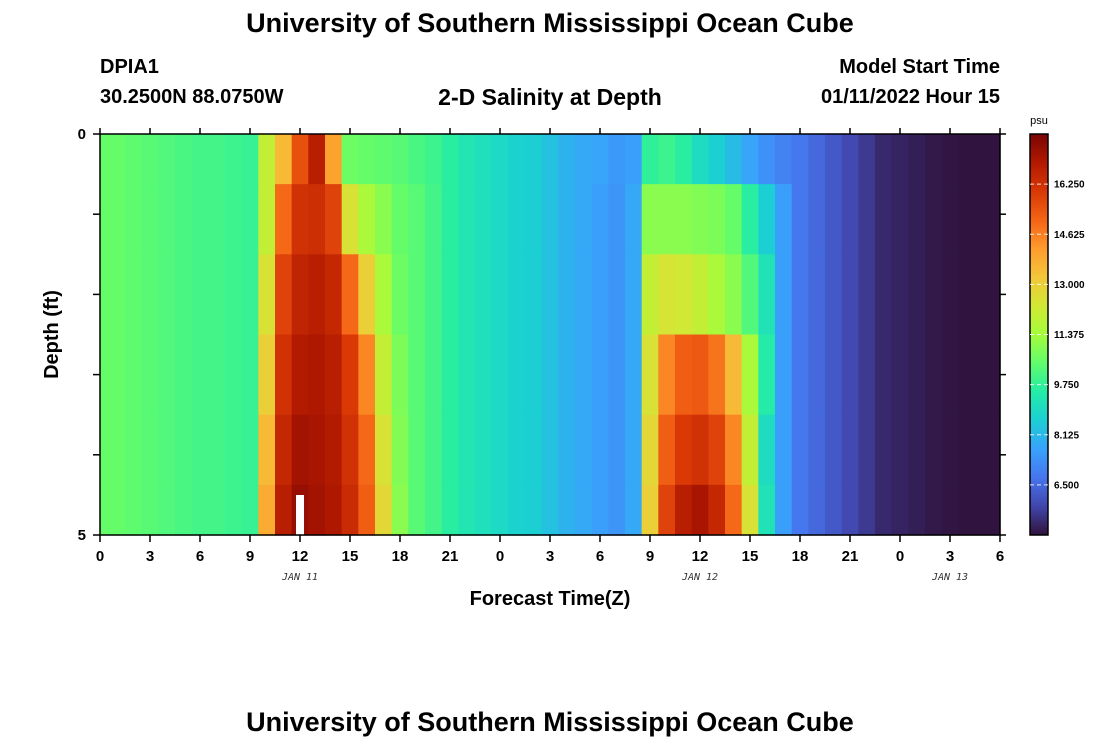 This screenshot has height=750, width=1100. Describe the element at coordinates (299, 577) in the screenshot. I see `x-date-label: JAN 11` at that location.